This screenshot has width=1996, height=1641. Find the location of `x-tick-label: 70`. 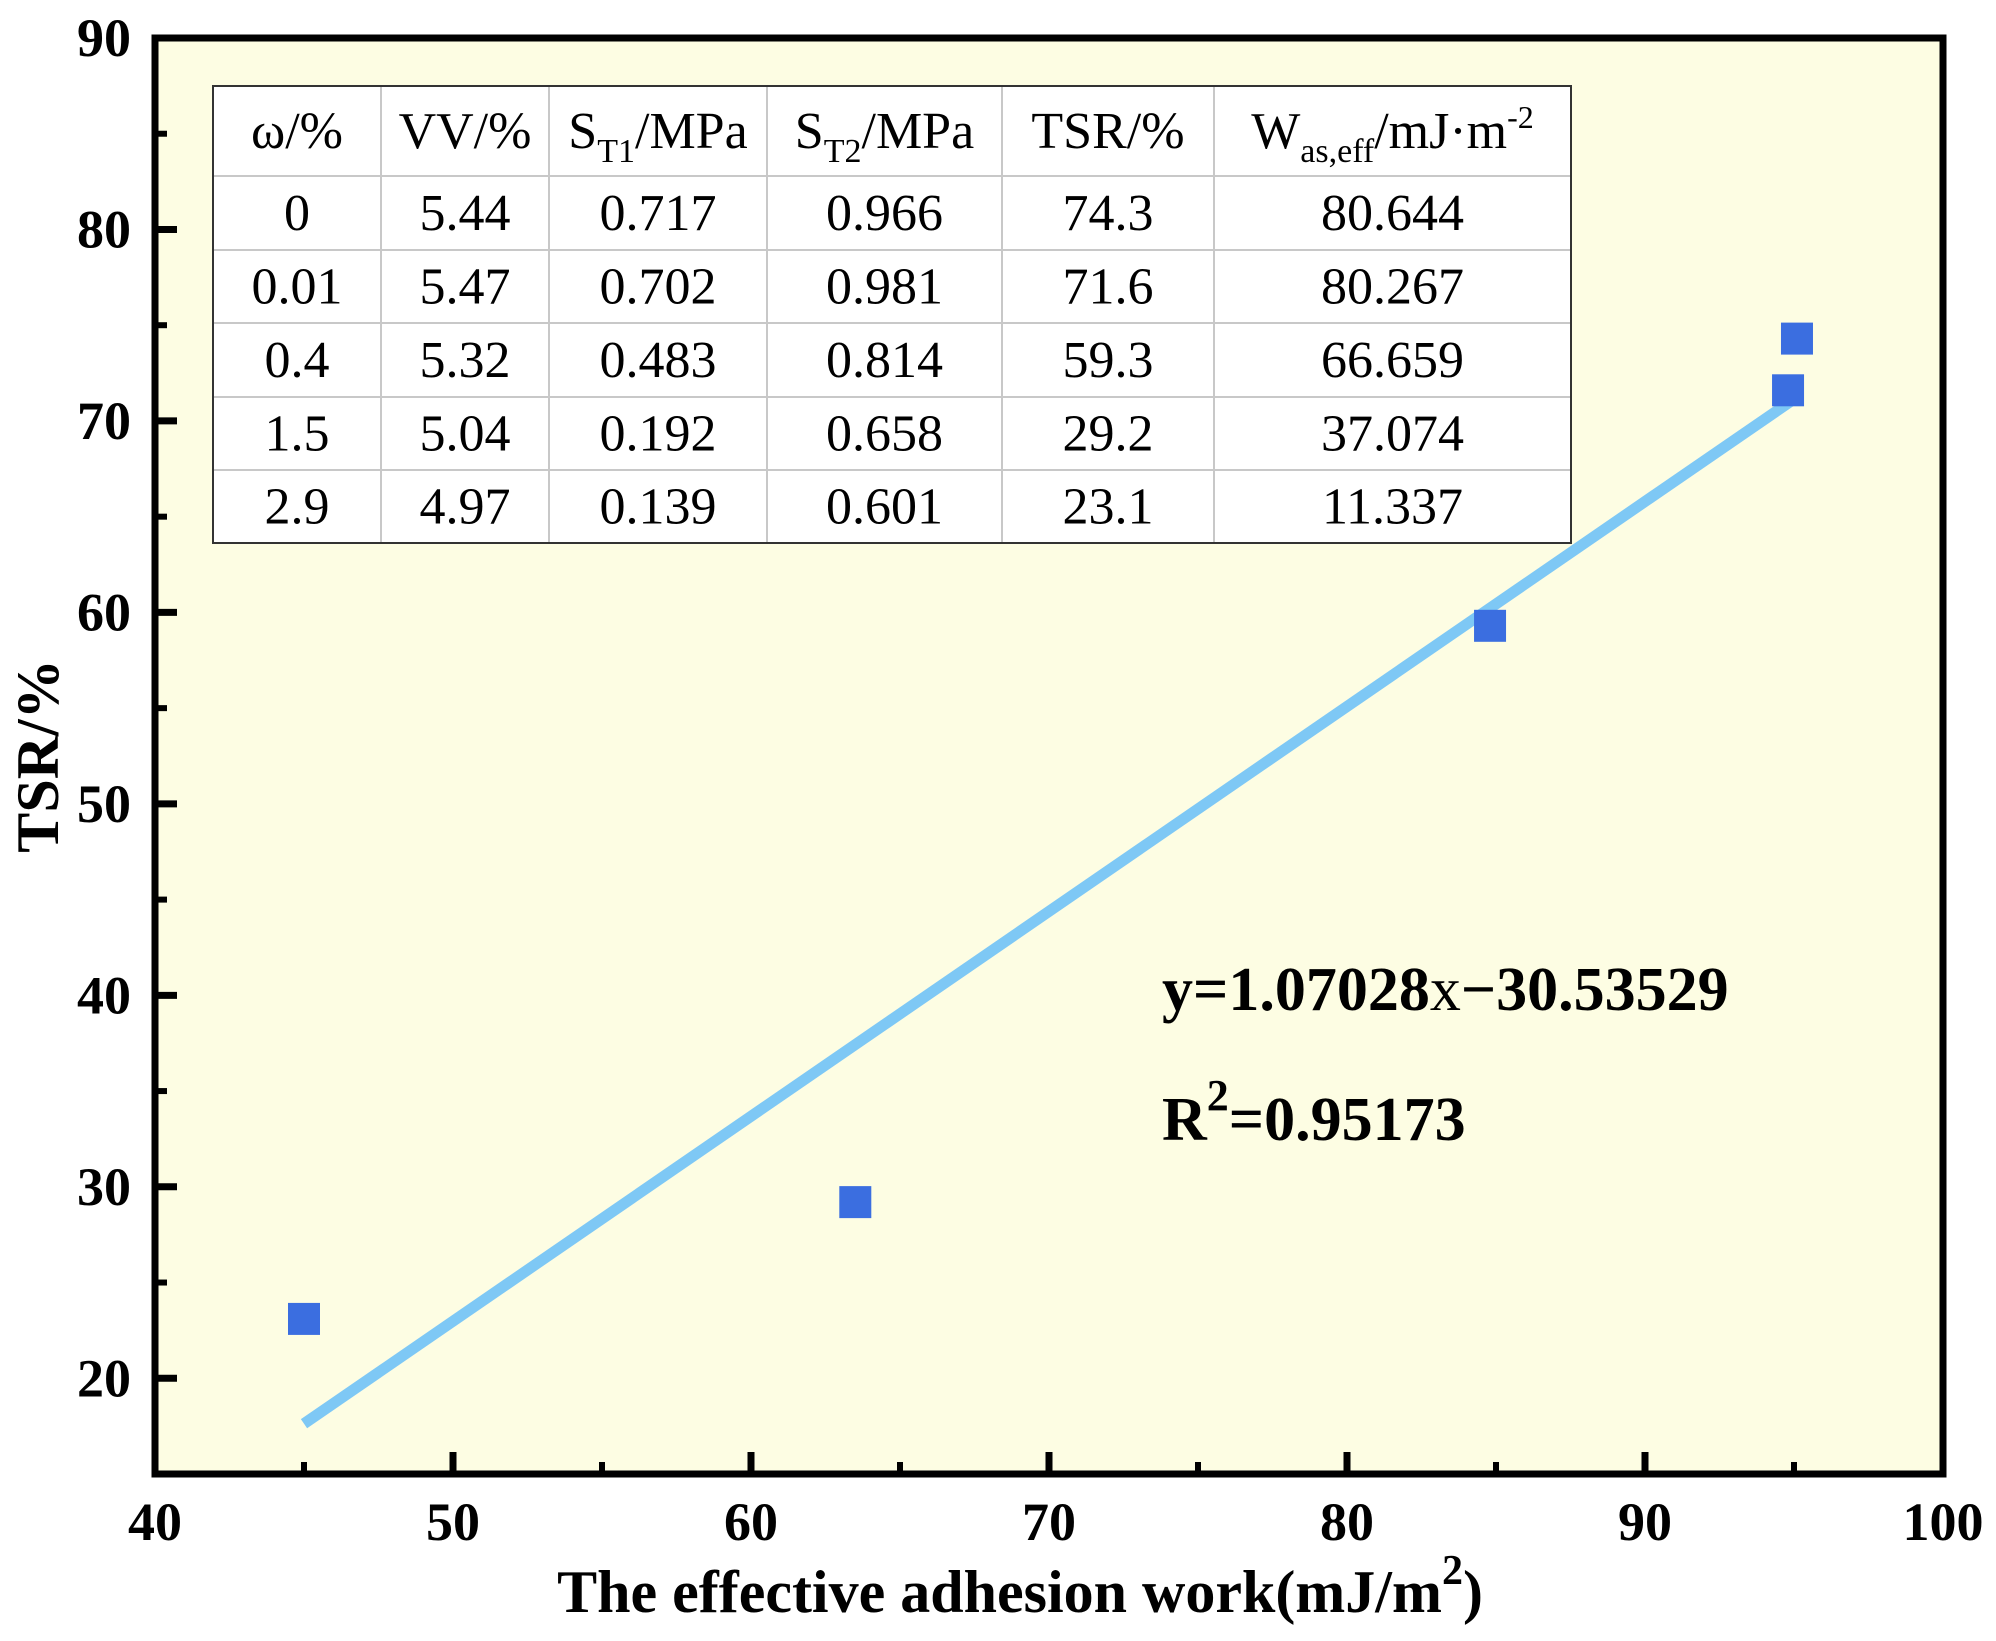

x-tick-label: 70 is located at coordinates (1049, 1522).